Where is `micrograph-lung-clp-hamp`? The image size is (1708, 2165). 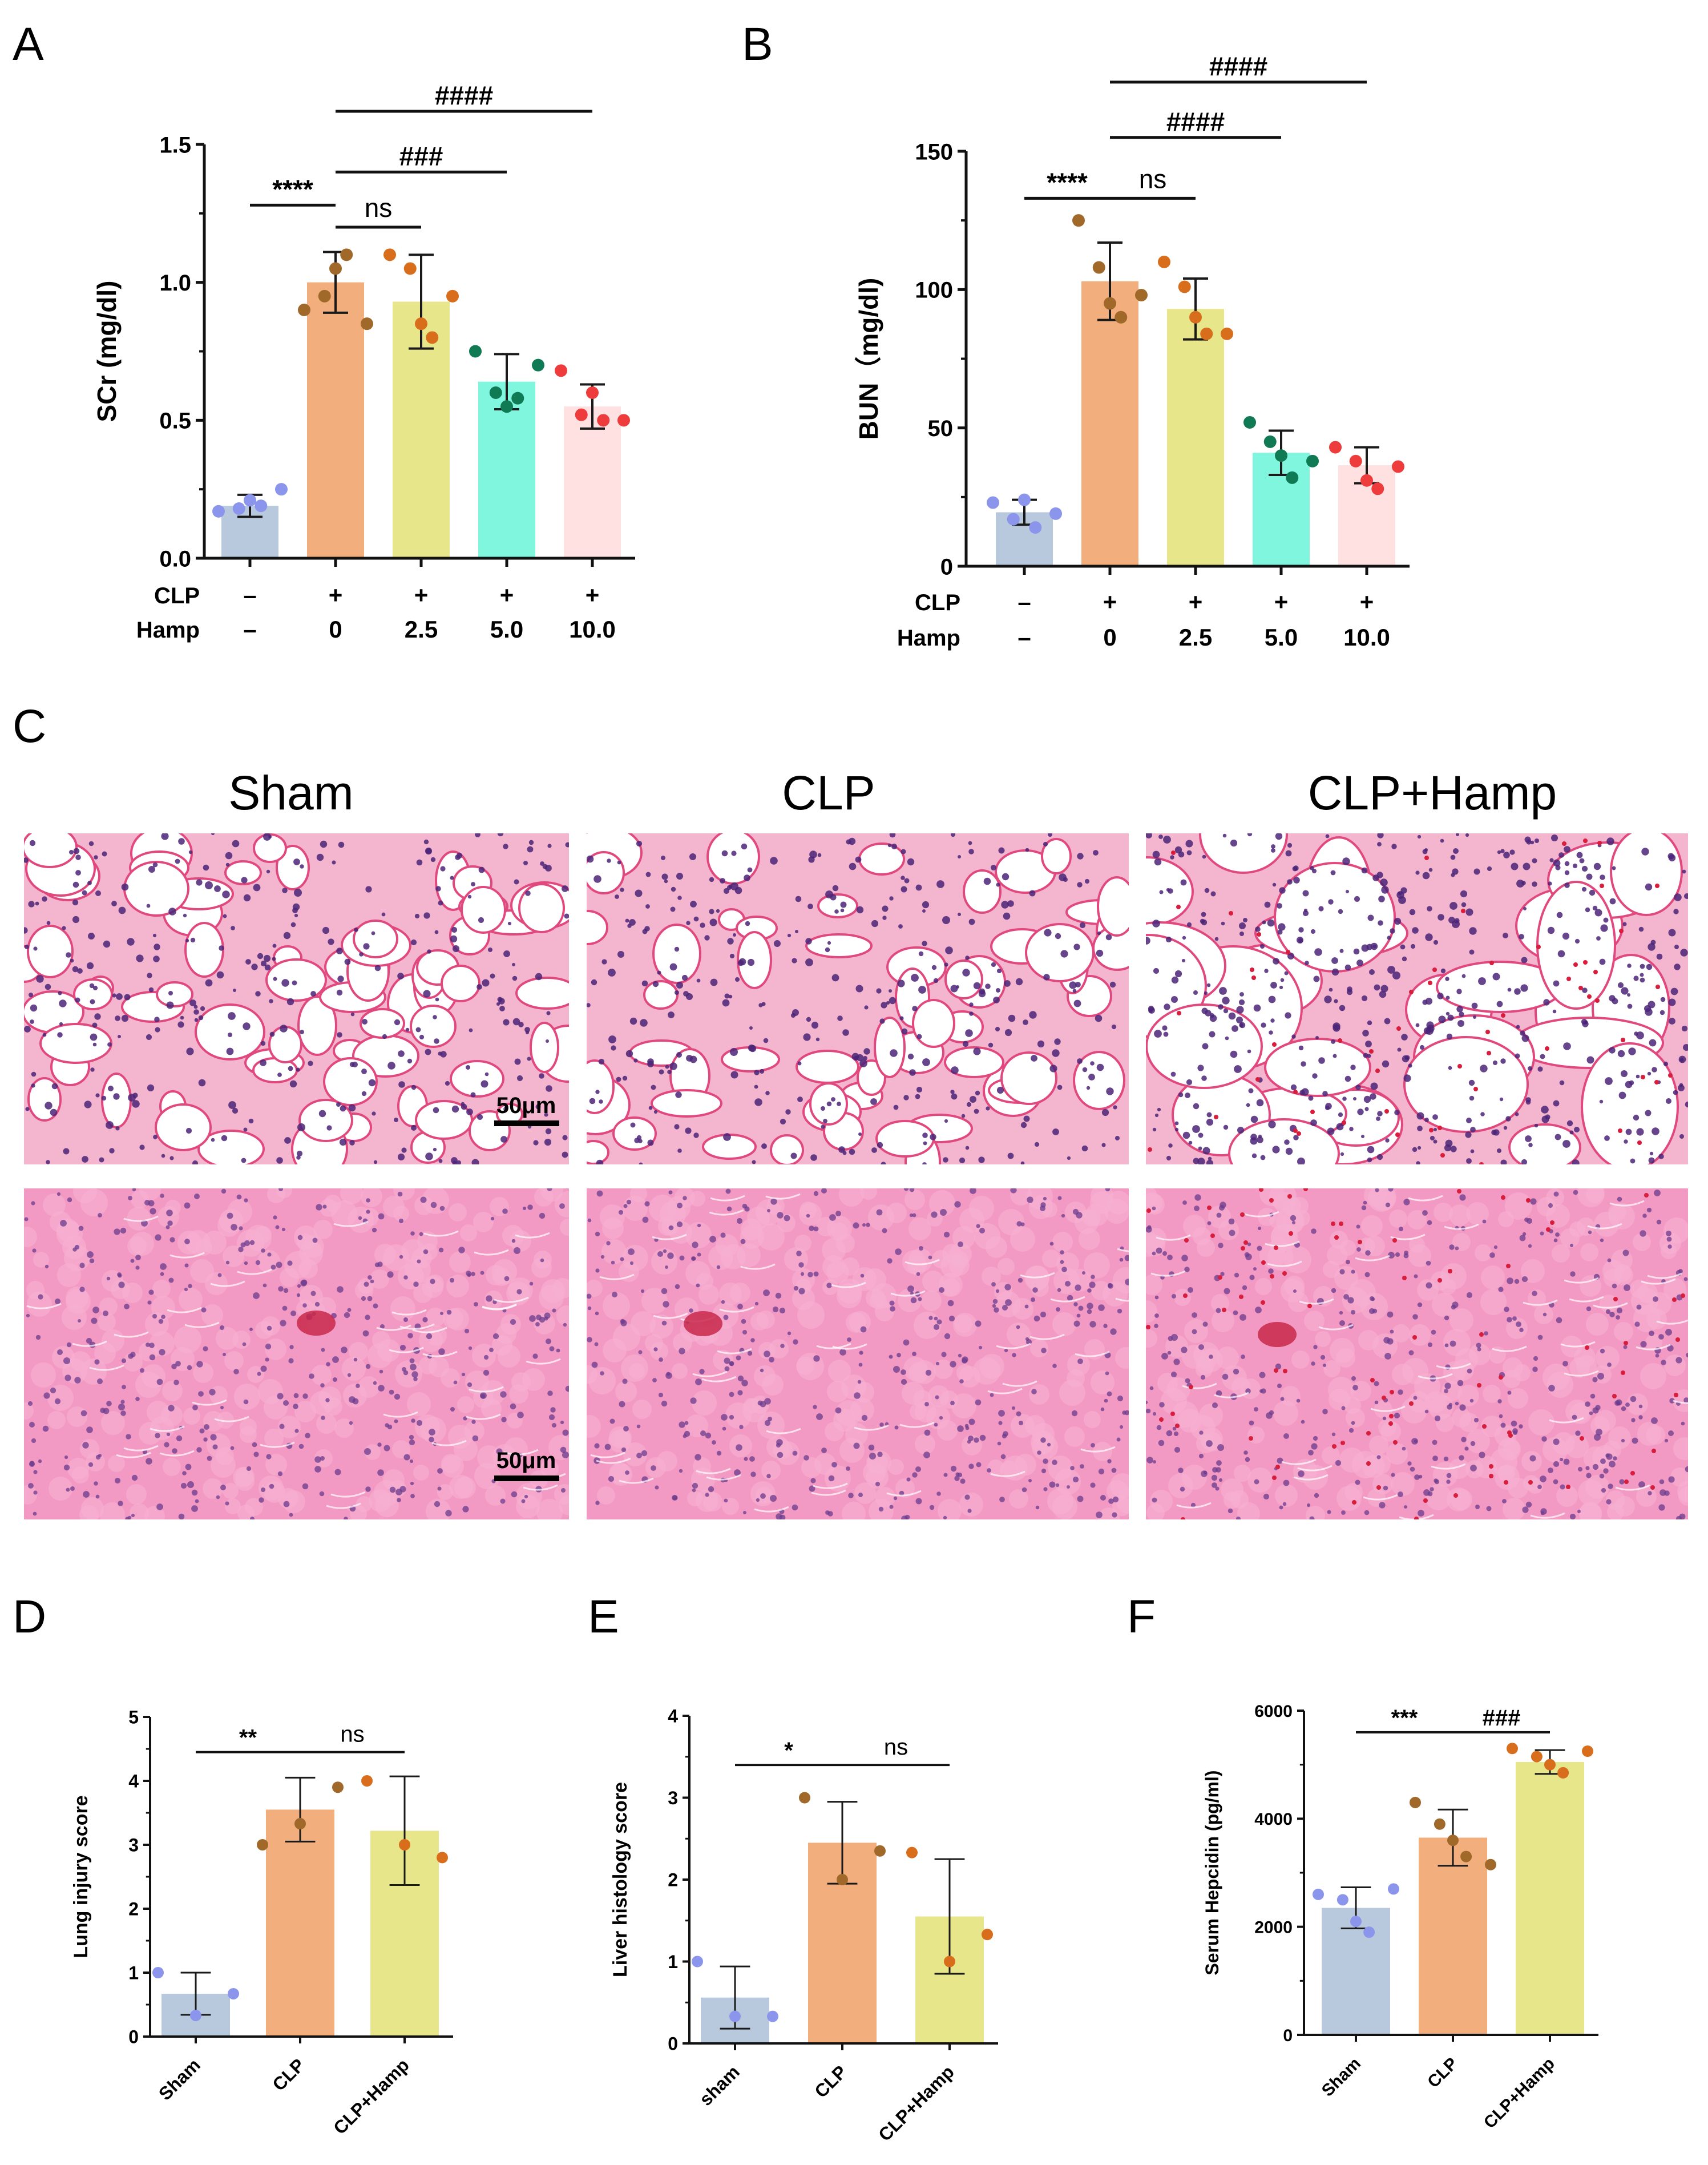 micrograph-lung-clp-hamp is located at coordinates (1417, 998).